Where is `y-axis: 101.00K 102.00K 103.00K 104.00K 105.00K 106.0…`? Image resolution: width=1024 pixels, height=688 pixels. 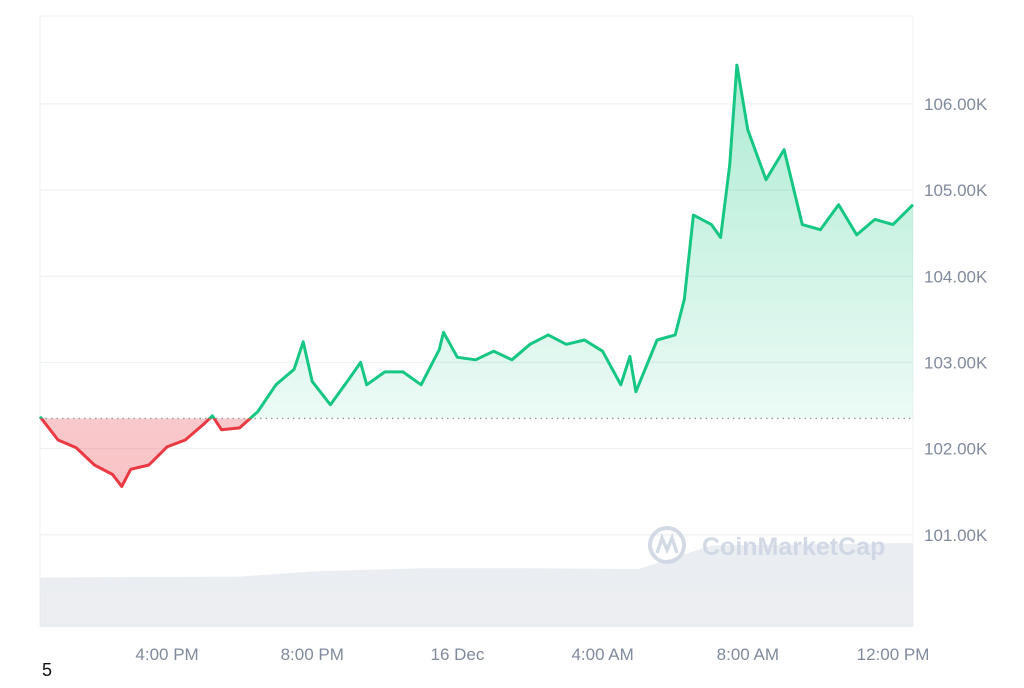 y-axis: 101.00K 102.00K 103.00K 104.00K 105.00K 106.0… is located at coordinates (956, 320).